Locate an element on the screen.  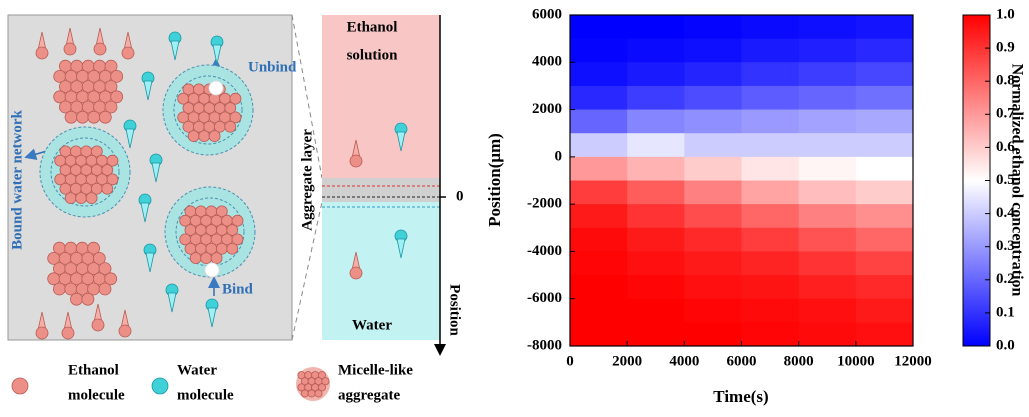
label: solution is located at coordinates (373, 55).